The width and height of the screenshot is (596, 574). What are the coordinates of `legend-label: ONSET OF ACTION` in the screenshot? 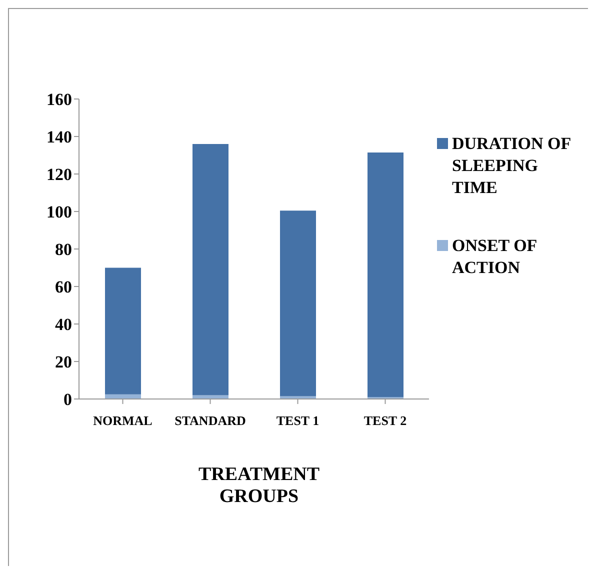 It's located at (495, 257).